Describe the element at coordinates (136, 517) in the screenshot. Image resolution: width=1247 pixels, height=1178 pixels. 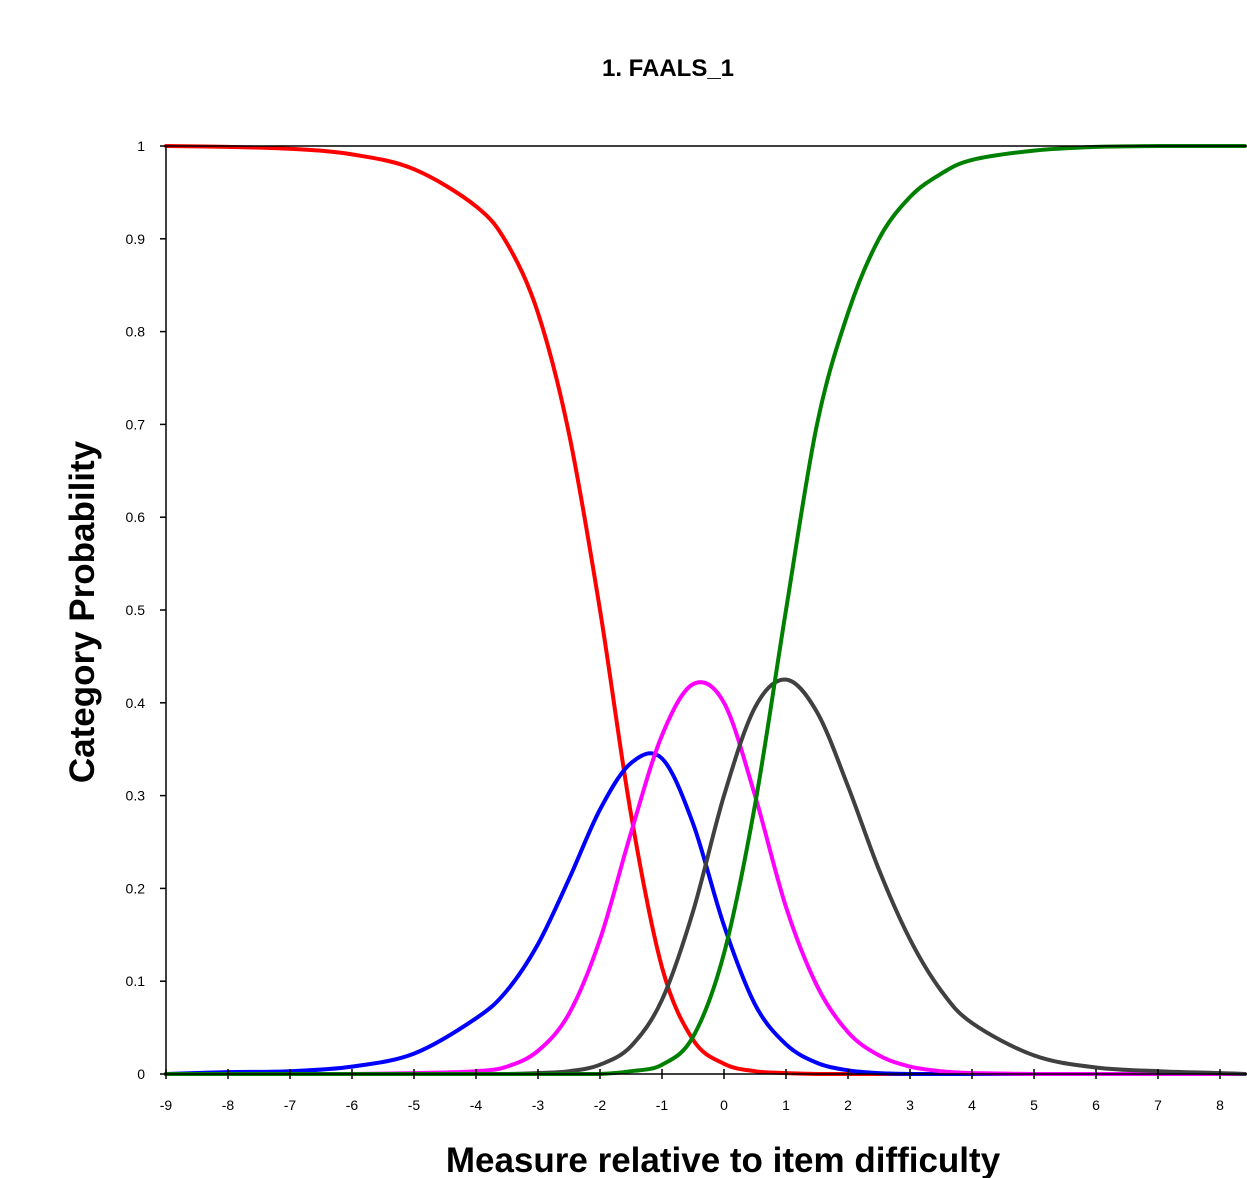
I see `y-tick-label: 0.6` at that location.